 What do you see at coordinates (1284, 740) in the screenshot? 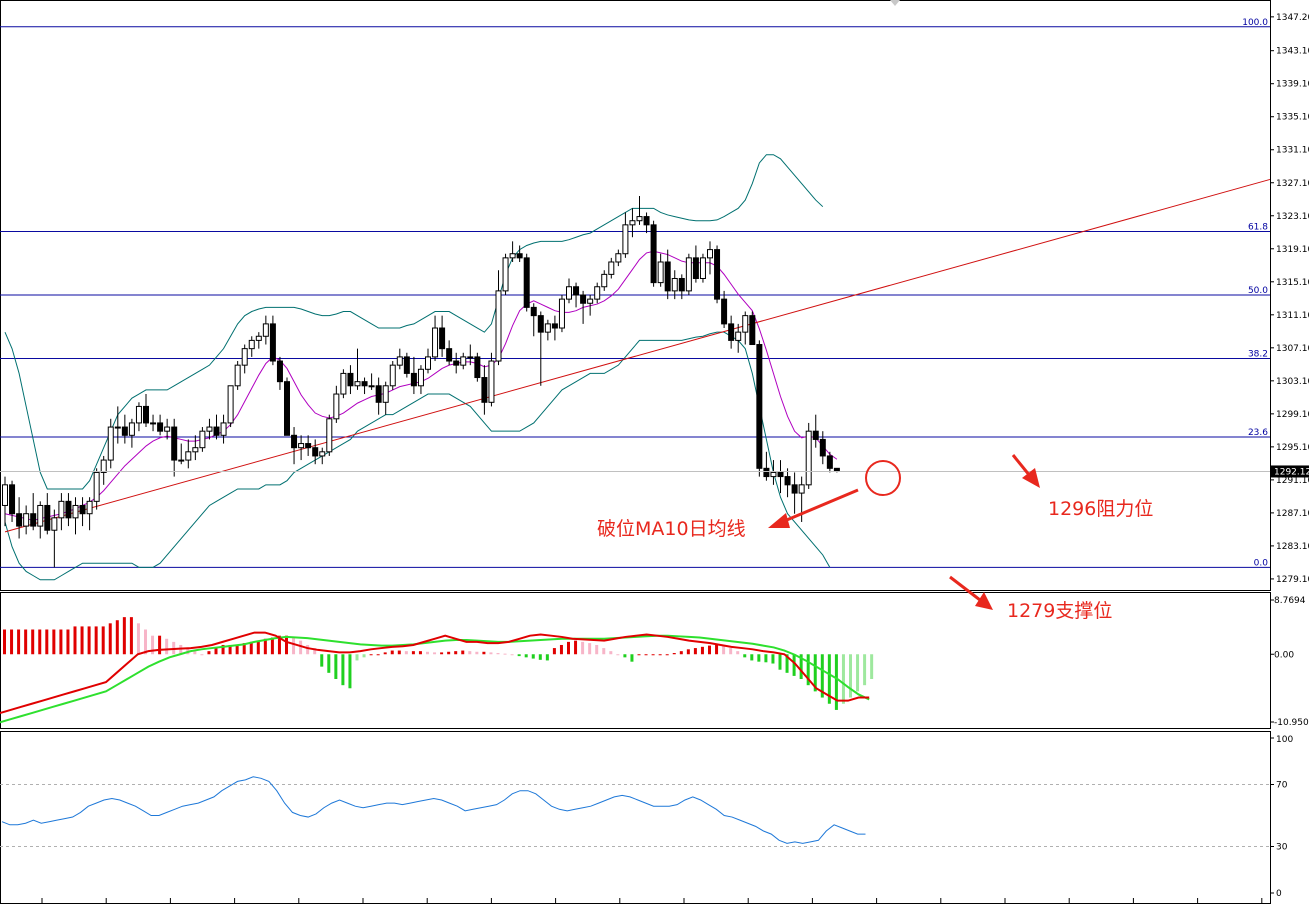
I see `rsi-tick-label: 100` at bounding box center [1284, 740].